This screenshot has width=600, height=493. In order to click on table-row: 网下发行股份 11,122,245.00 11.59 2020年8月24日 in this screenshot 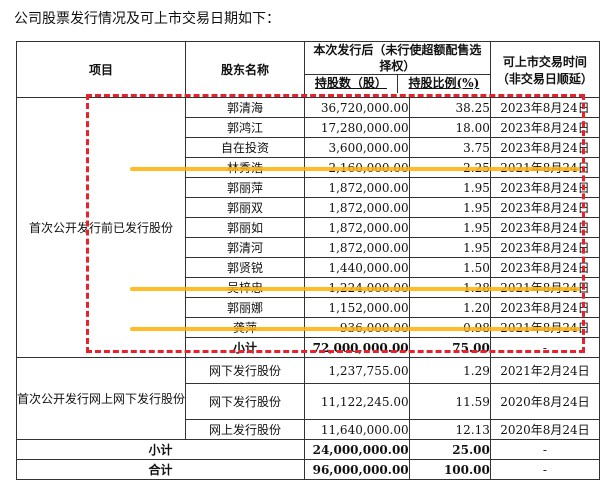, I will do `click(308, 401)`.